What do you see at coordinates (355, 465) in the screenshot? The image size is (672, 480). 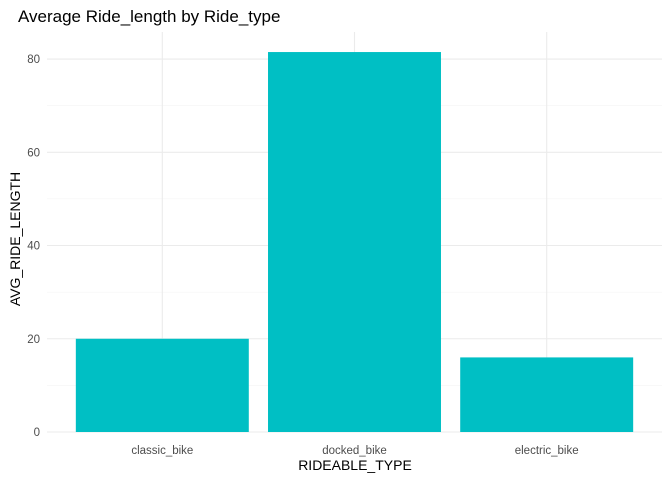 I see `x-axis-title: RIDEABLE_TYPE` at bounding box center [355, 465].